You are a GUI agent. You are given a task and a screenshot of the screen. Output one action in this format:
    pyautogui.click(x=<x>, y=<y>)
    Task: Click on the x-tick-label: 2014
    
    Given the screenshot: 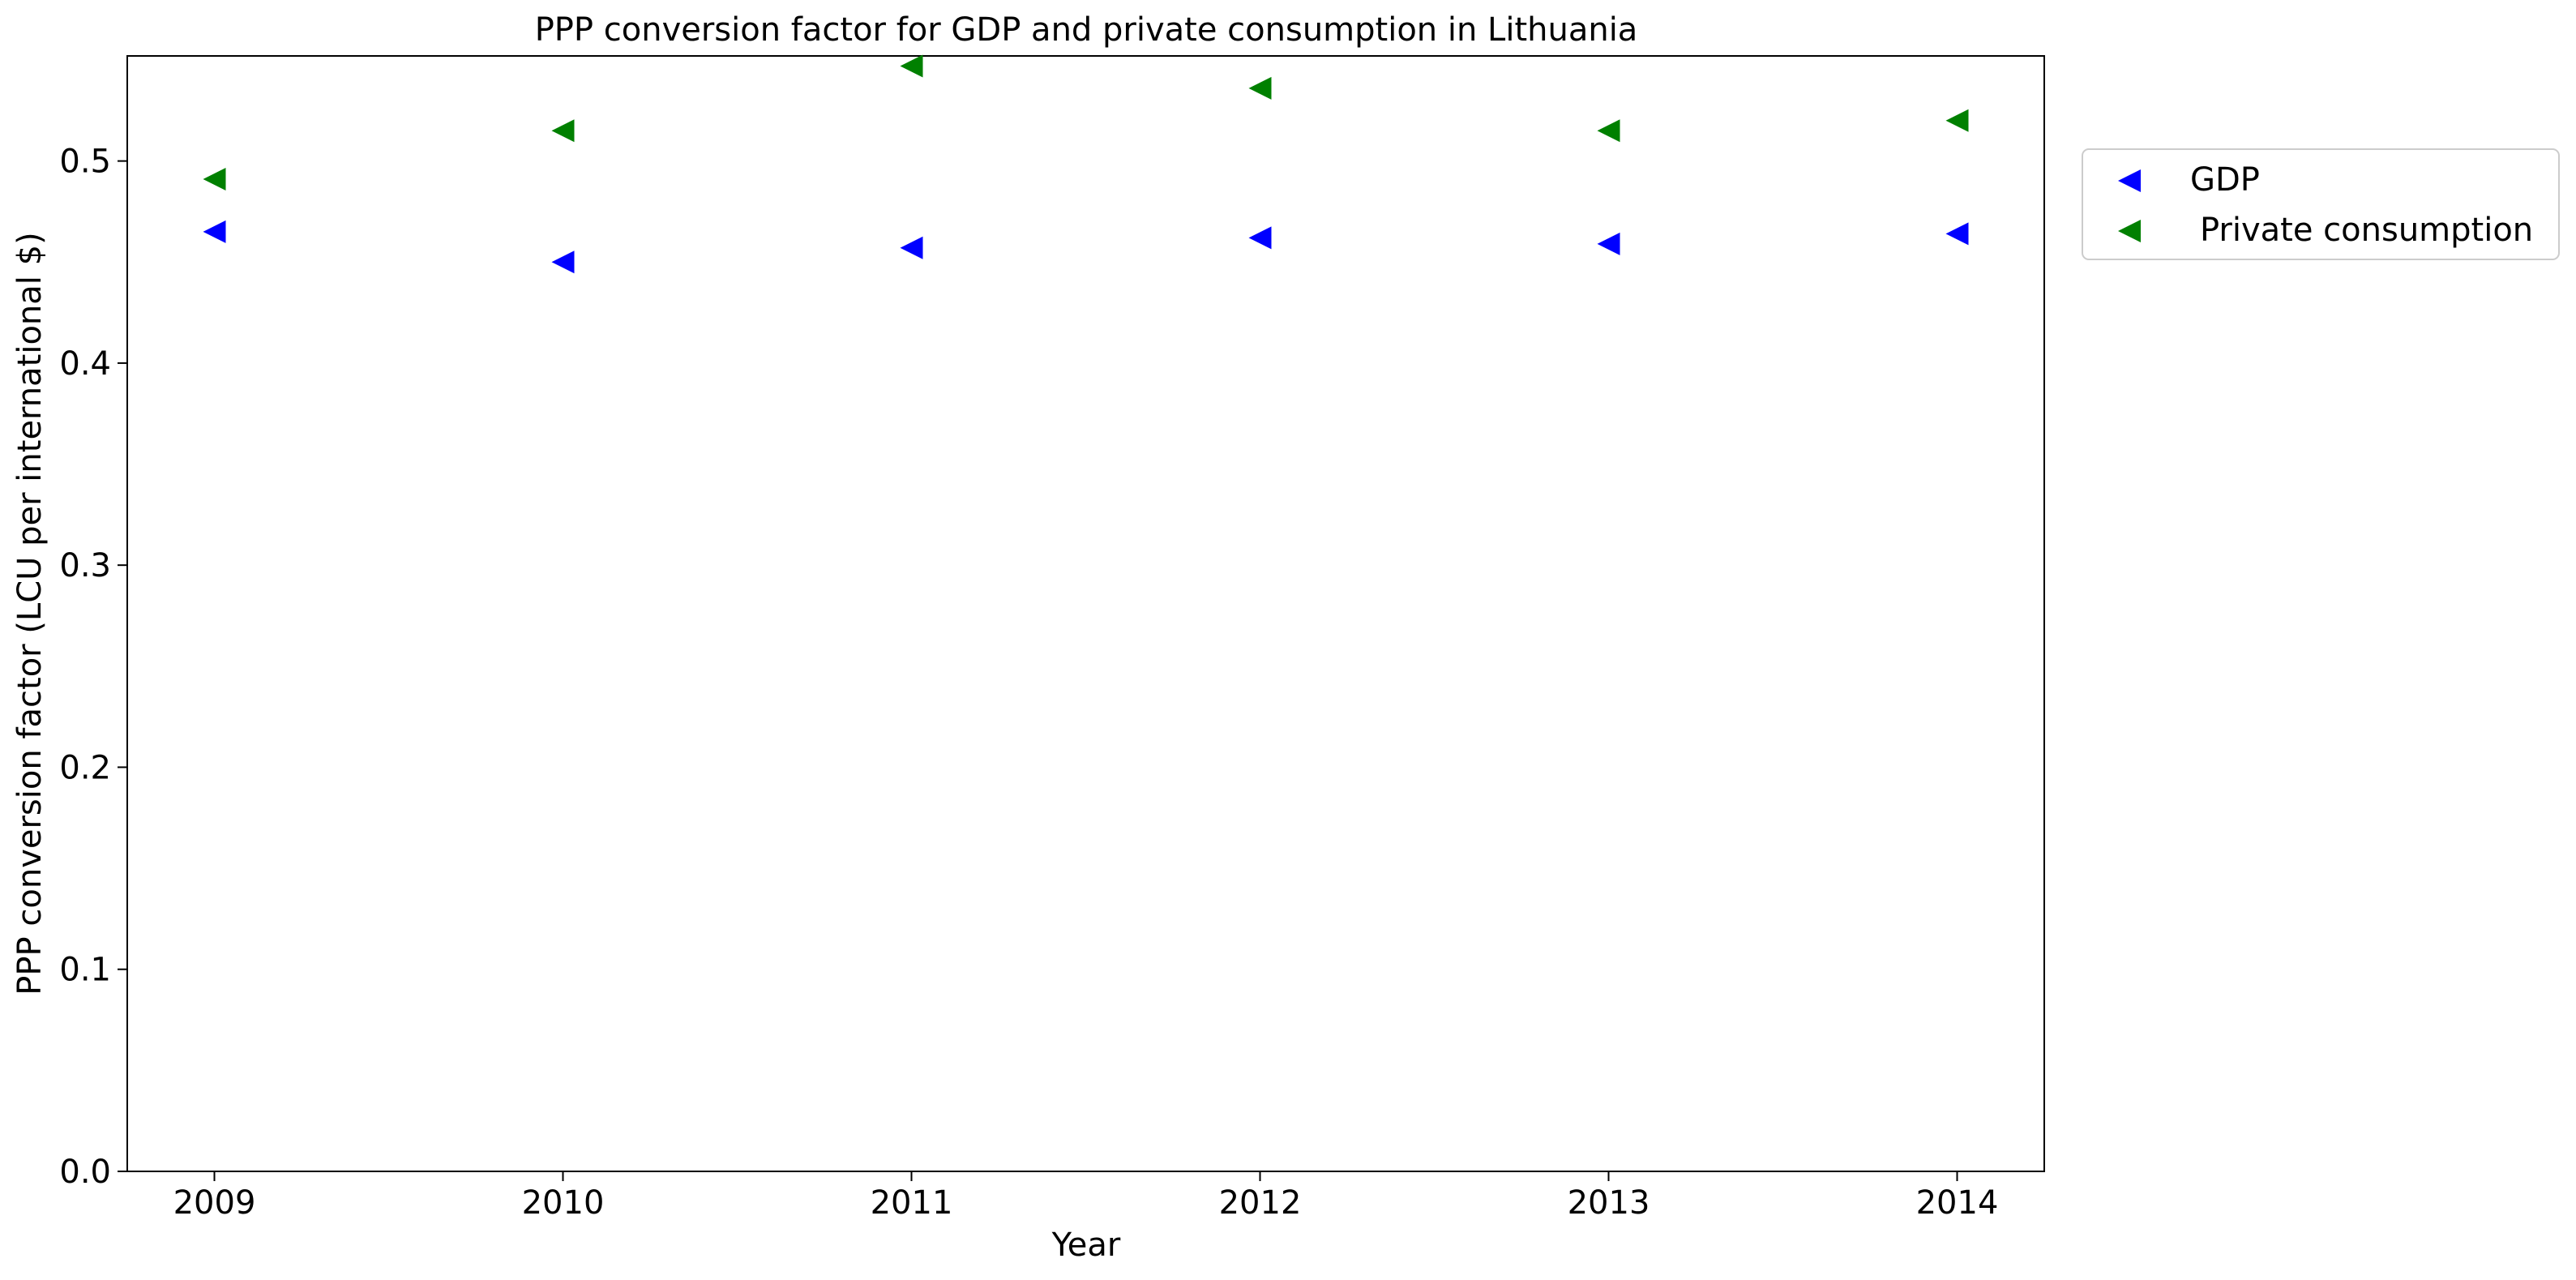 What is the action you would take?
    pyautogui.click(x=1957, y=1203)
    